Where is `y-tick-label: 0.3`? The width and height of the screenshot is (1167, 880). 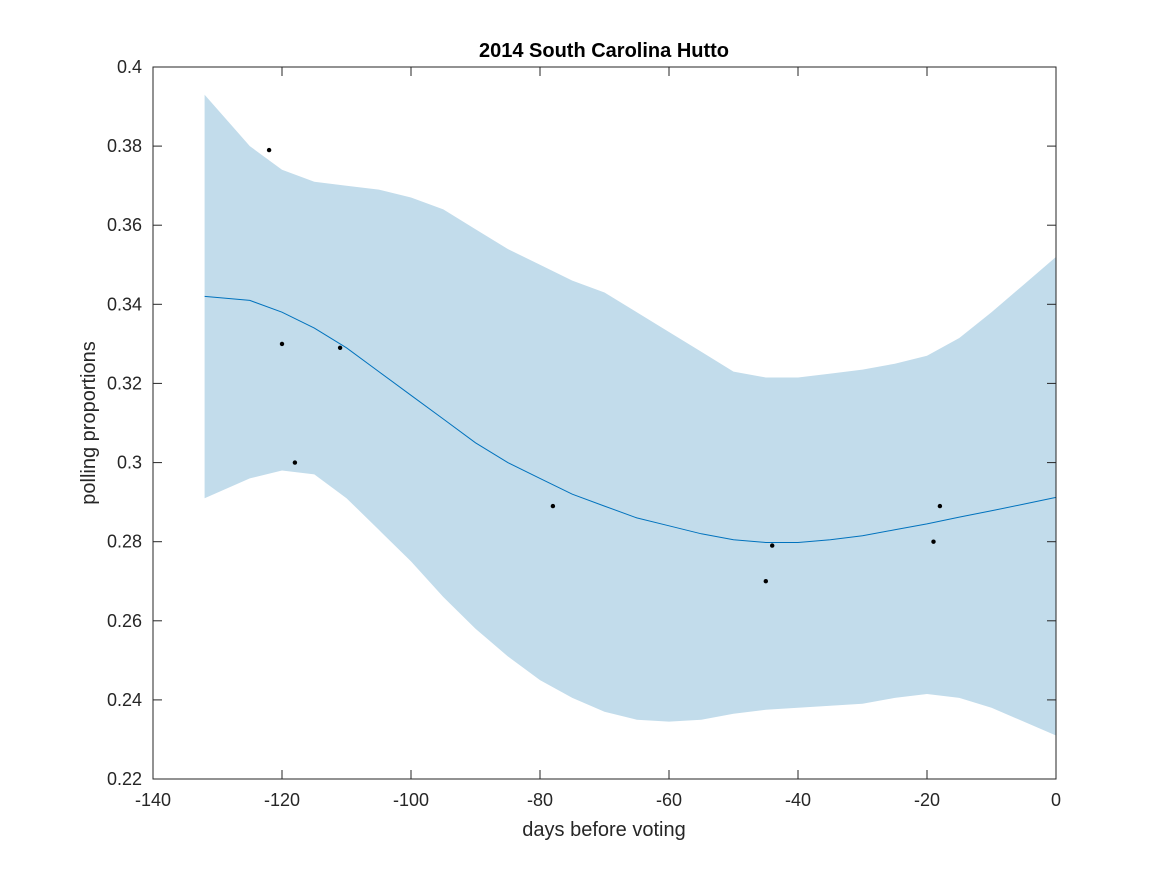 y-tick-label: 0.3 is located at coordinates (129, 463).